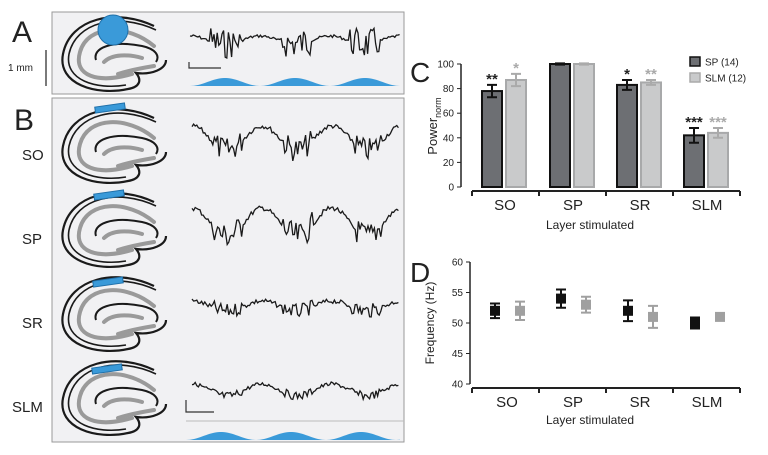  What do you see at coordinates (725, 79) in the screenshot?
I see `legend-label: SLM (12)` at bounding box center [725, 79].